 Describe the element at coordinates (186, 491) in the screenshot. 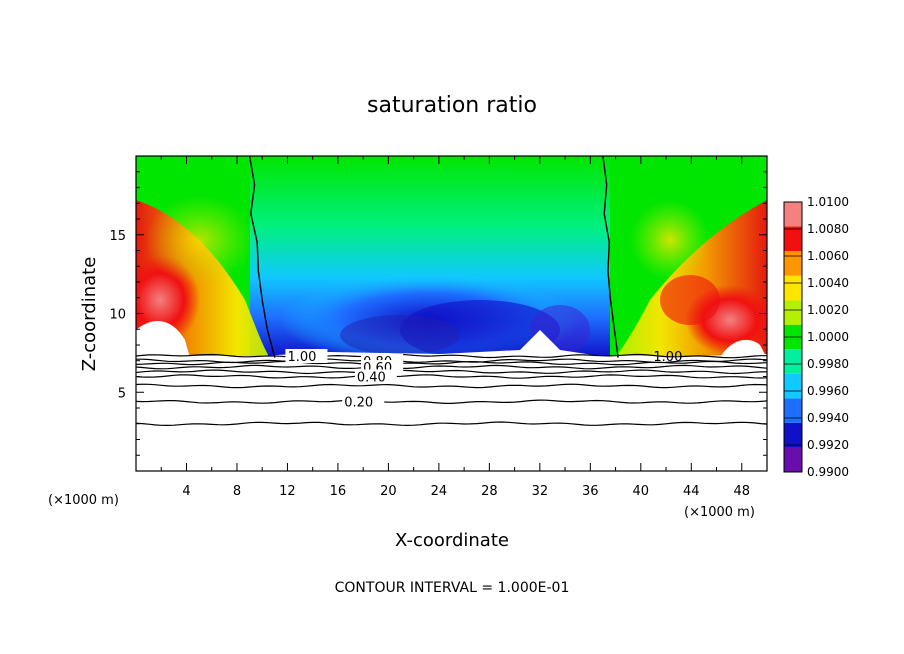

I see `x-tick-label: 4` at that location.